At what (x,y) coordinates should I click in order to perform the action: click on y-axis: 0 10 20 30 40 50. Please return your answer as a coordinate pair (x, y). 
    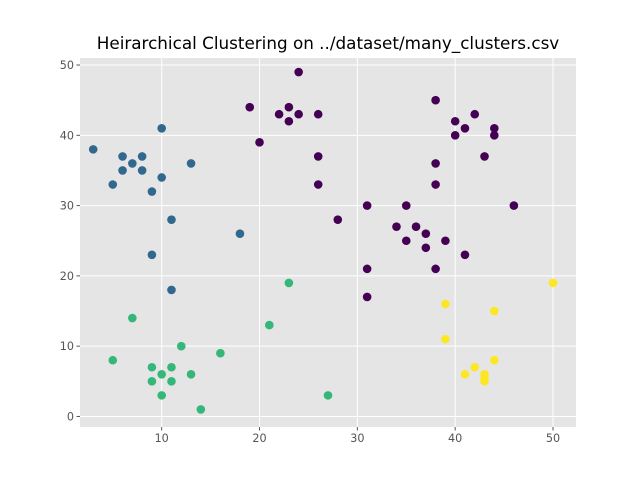
    Looking at the image, I should click on (70, 241).